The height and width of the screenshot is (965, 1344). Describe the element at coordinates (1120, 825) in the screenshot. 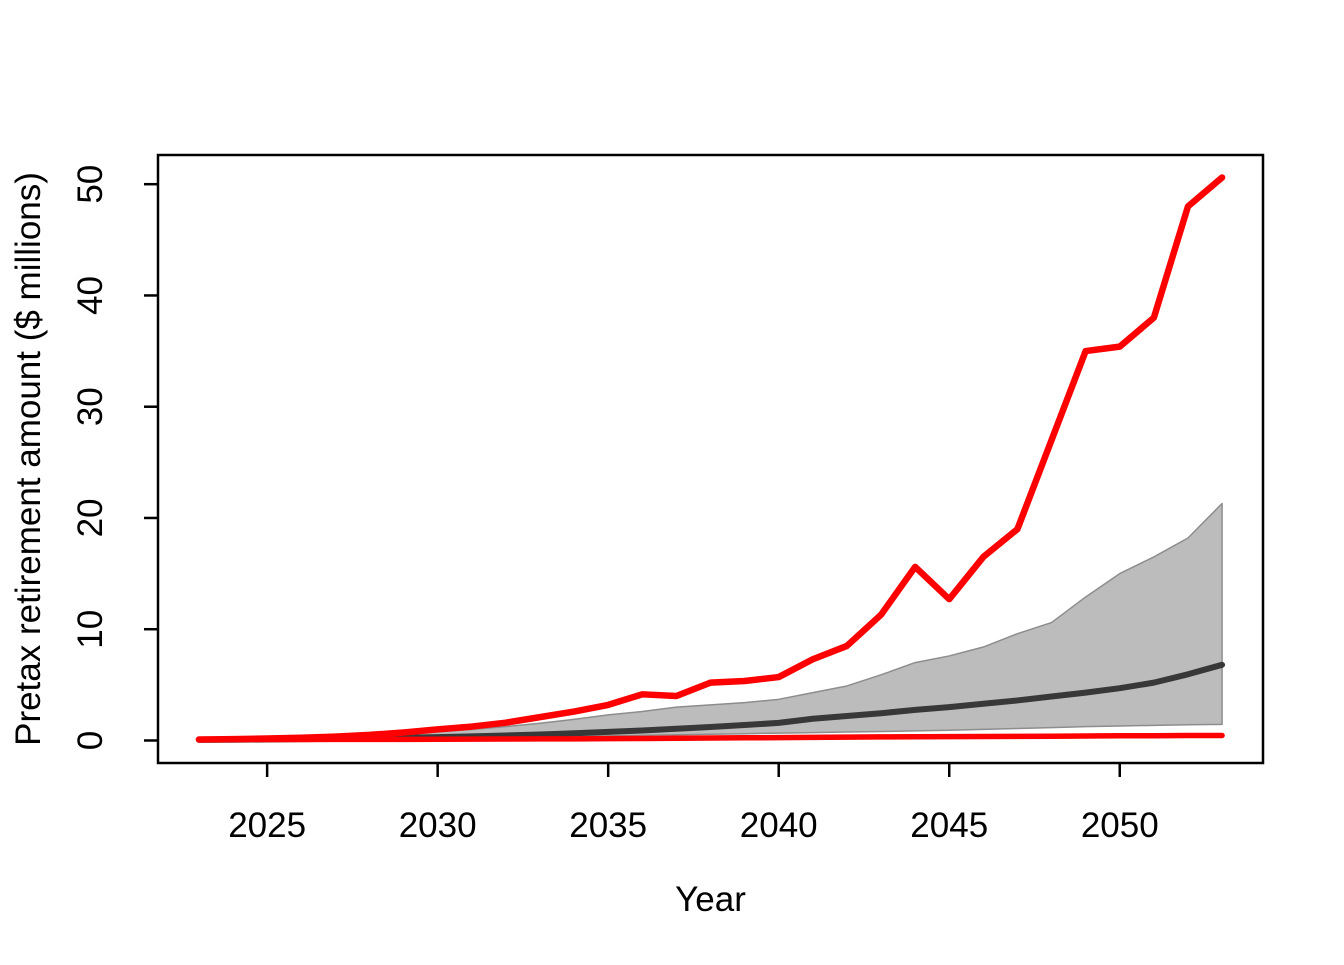

I see `x-axis-tick-label: 2050` at that location.